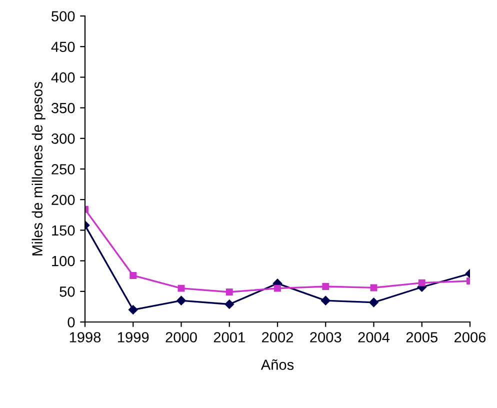  What do you see at coordinates (470, 337) in the screenshot?
I see `x-tick-label: 2006` at bounding box center [470, 337].